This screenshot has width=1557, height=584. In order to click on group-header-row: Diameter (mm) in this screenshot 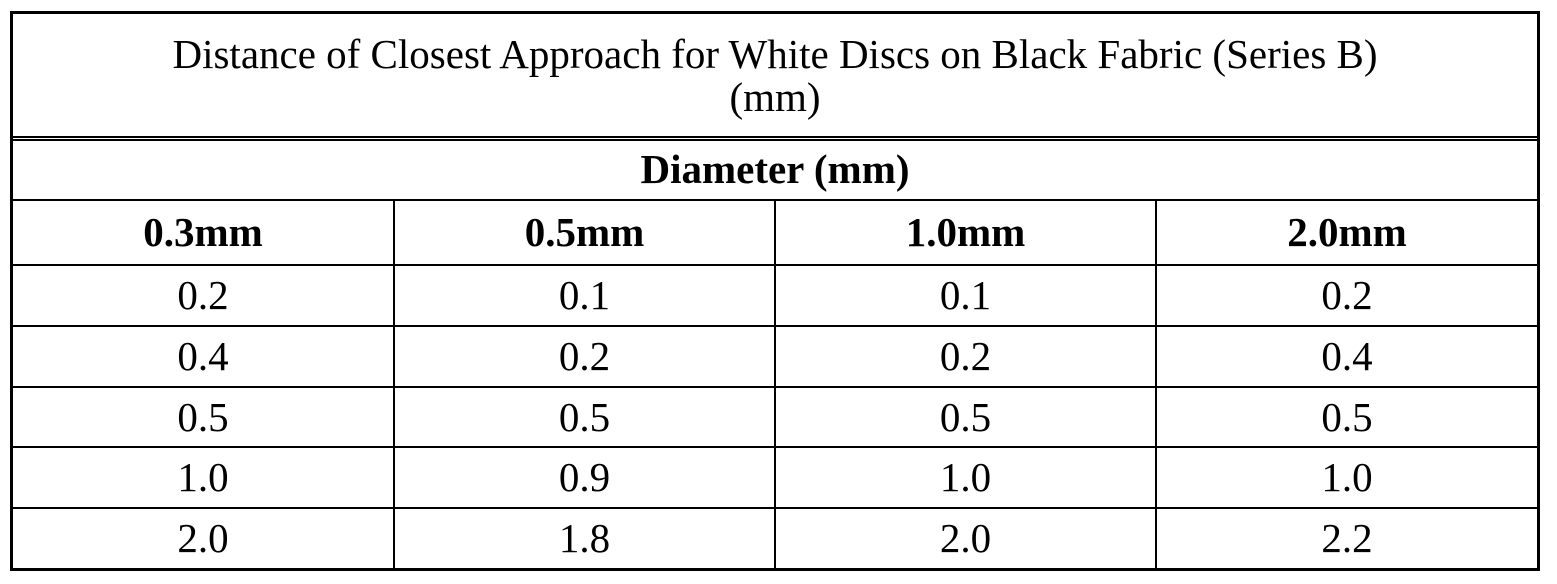, I will do `click(775, 169)`.